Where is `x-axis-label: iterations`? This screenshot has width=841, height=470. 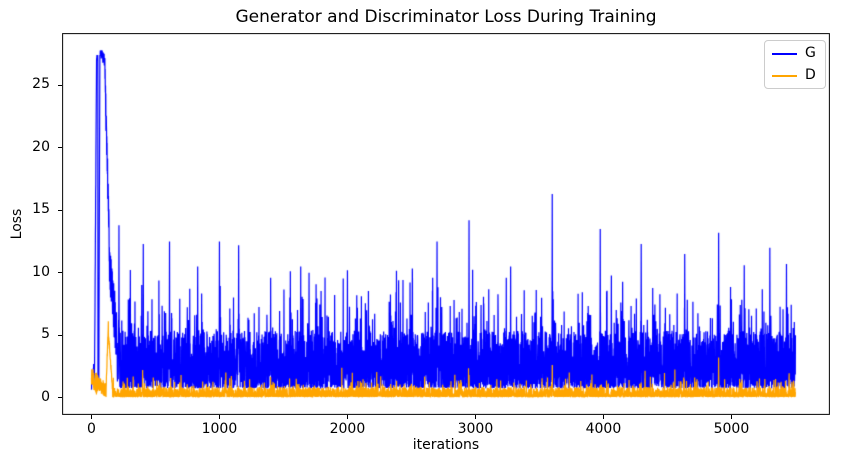
x-axis-label: iterations is located at coordinates (446, 445).